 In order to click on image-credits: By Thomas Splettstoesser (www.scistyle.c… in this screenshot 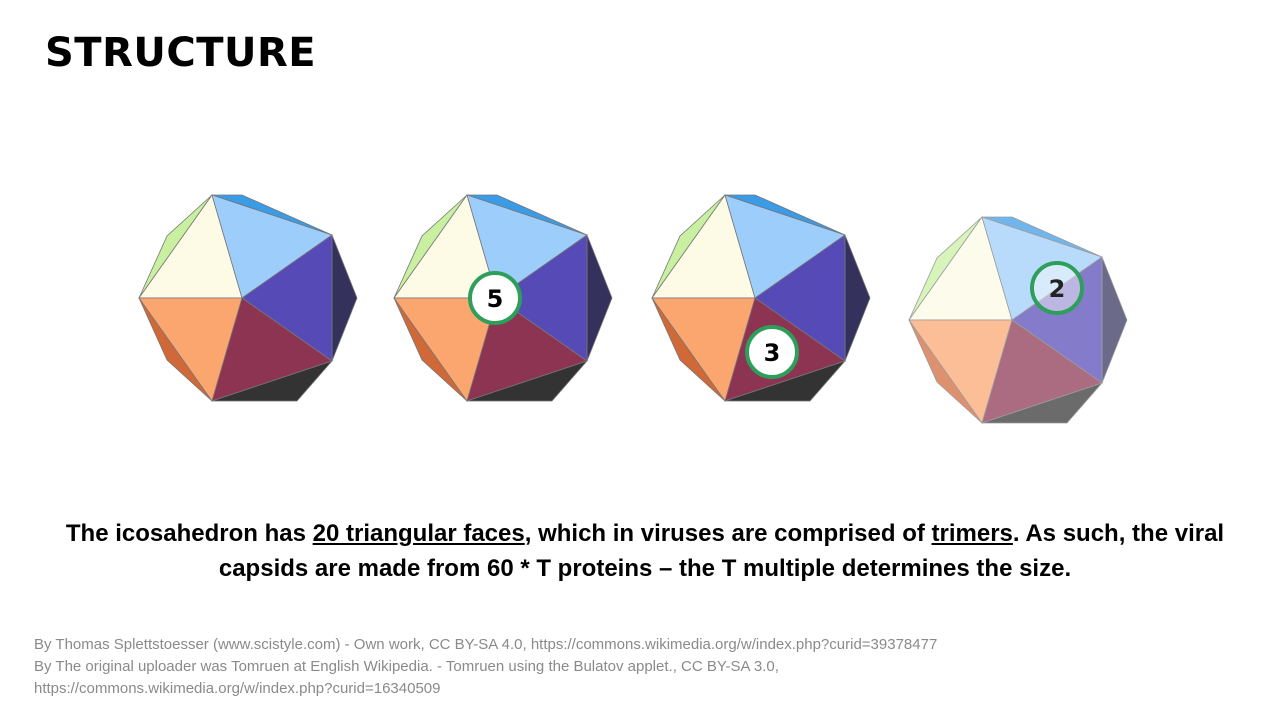, I will do `click(634, 667)`.